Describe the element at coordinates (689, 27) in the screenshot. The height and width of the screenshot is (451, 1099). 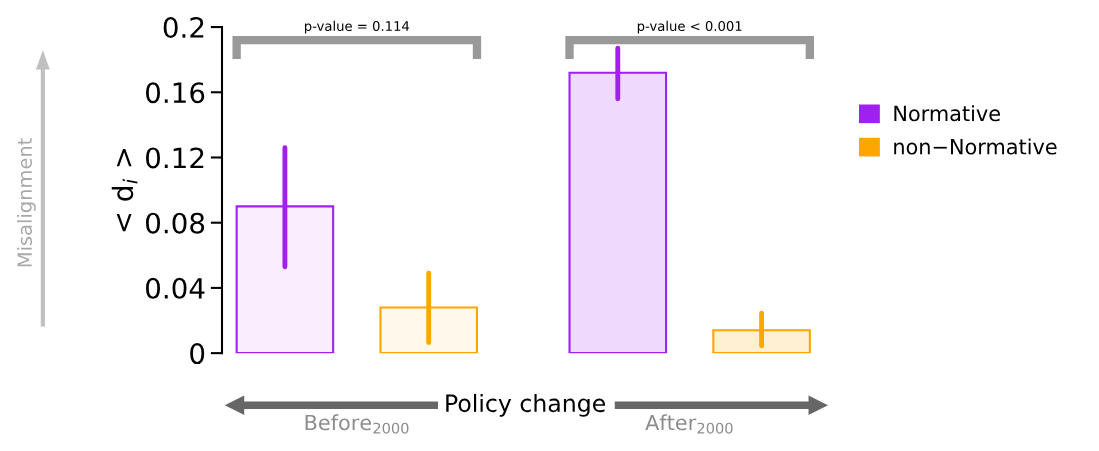
I see `annotation: p-value < 0.001` at that location.